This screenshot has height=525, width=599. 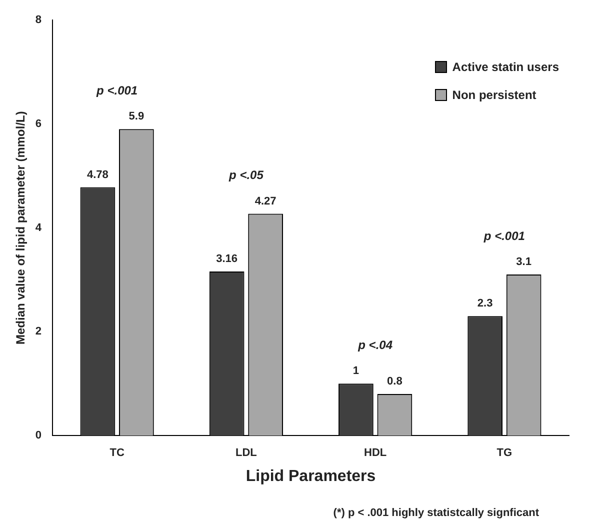 I want to click on legend-label: Non persistent, so click(x=494, y=95).